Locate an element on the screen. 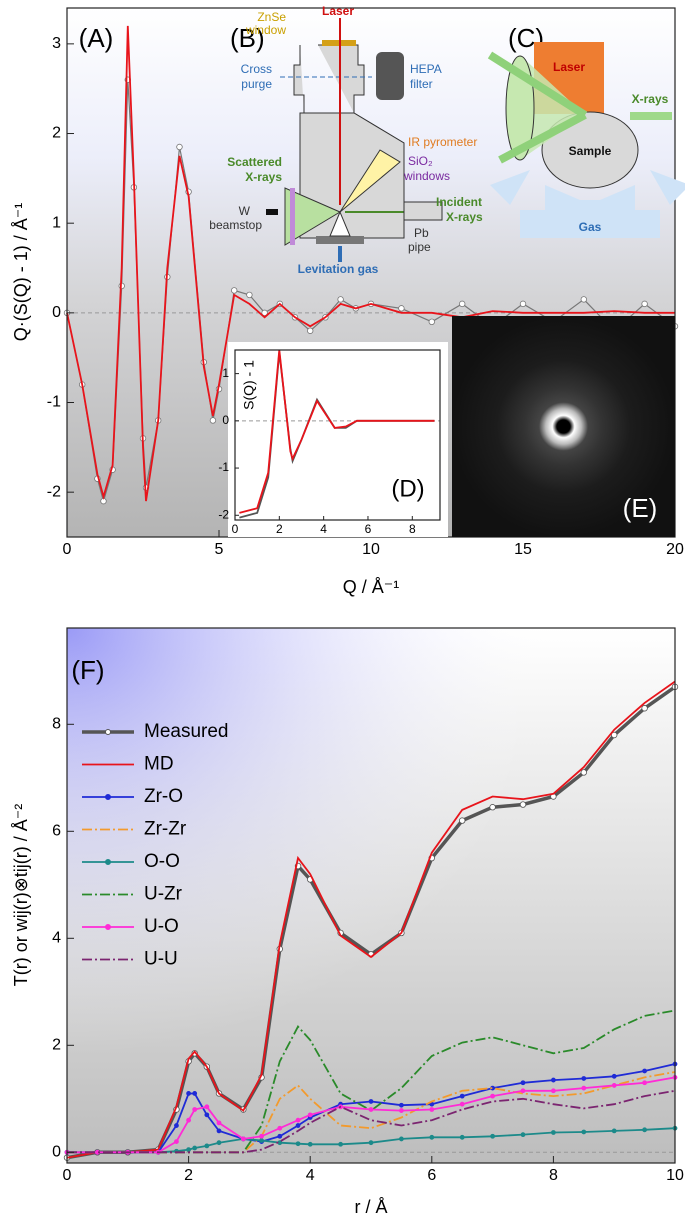 The width and height of the screenshot is (685, 1228). legend-label: U-Zr is located at coordinates (163, 894).